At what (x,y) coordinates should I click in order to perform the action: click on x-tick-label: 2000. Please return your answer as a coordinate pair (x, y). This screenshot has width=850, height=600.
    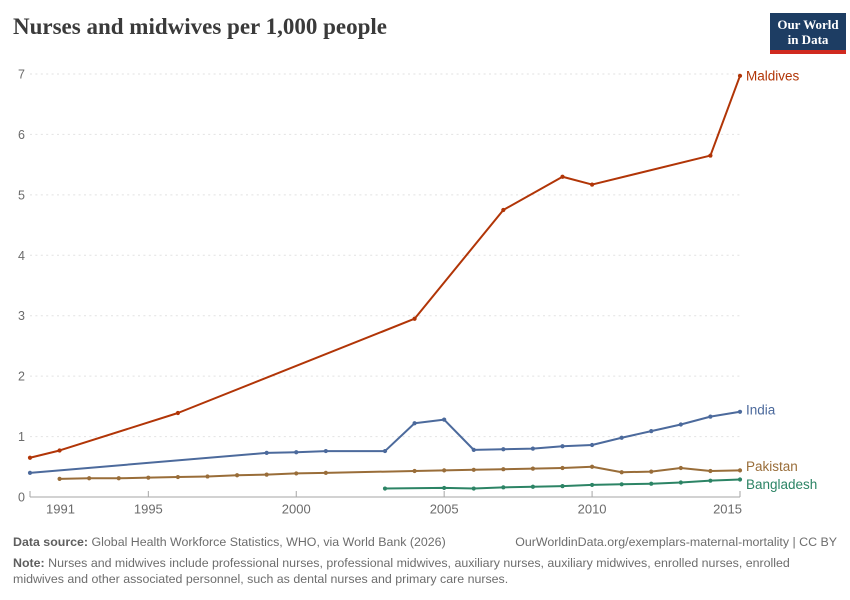
    Looking at the image, I should click on (296, 509).